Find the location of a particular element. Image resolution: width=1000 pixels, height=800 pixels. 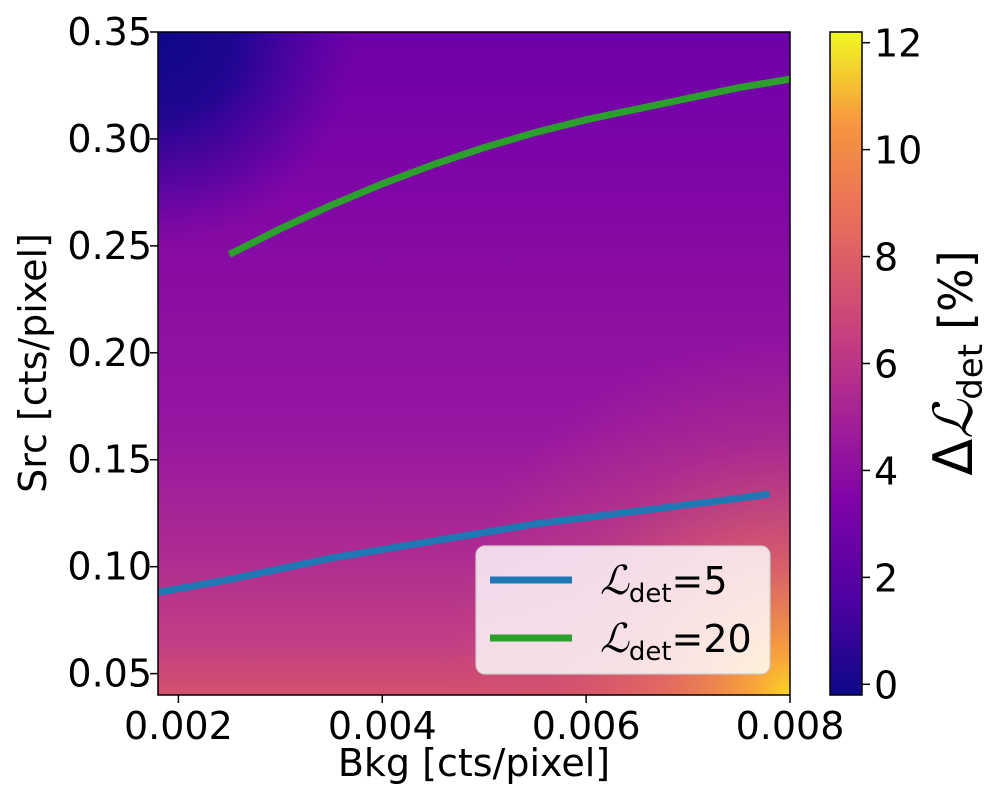

y-tick-label: 0.35 is located at coordinates (109, 32).